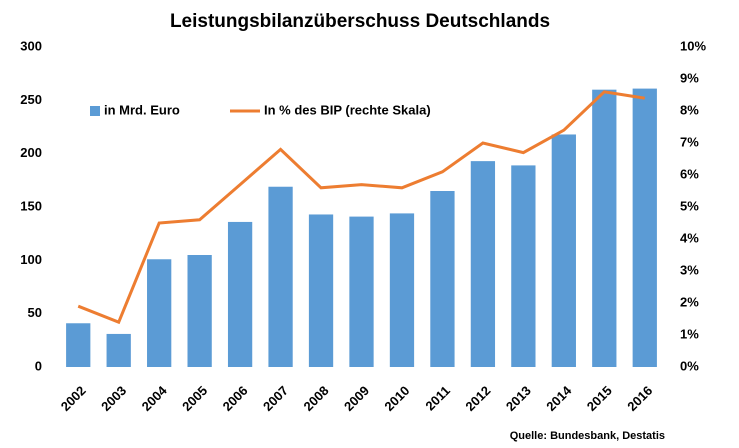  What do you see at coordinates (689, 141) in the screenshot?
I see `y2-tick-label: 7%` at bounding box center [689, 141].